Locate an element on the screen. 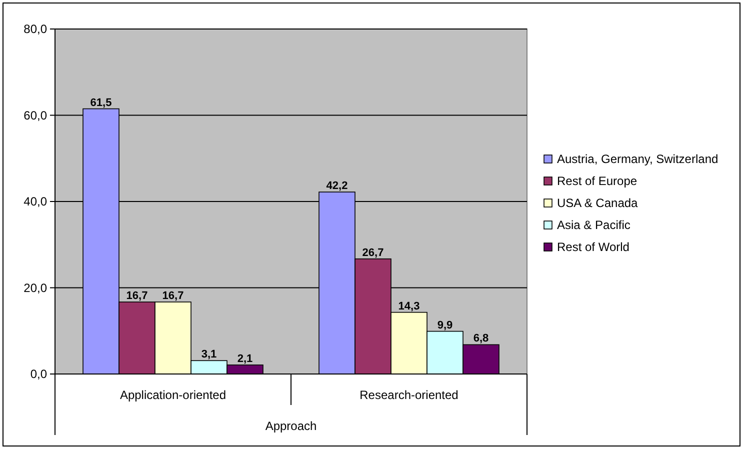 The width and height of the screenshot is (744, 451). data-label: 3,1 is located at coordinates (209, 354).